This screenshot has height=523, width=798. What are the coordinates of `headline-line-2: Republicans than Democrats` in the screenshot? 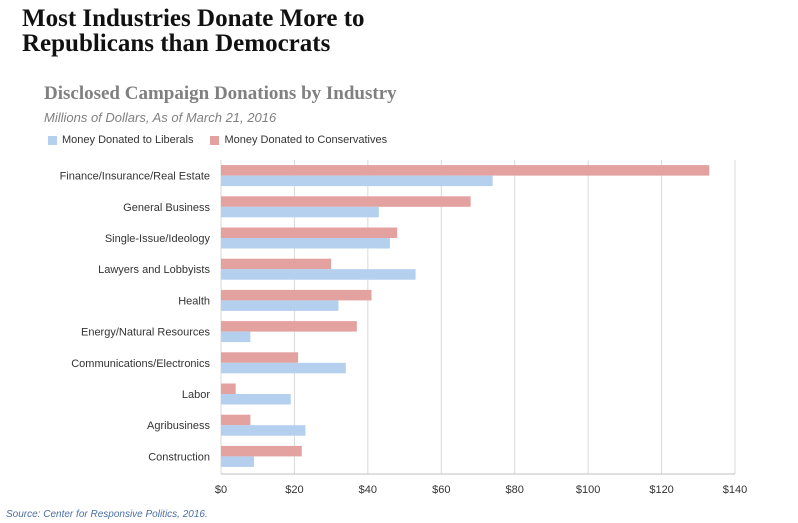 It's located at (176, 43).